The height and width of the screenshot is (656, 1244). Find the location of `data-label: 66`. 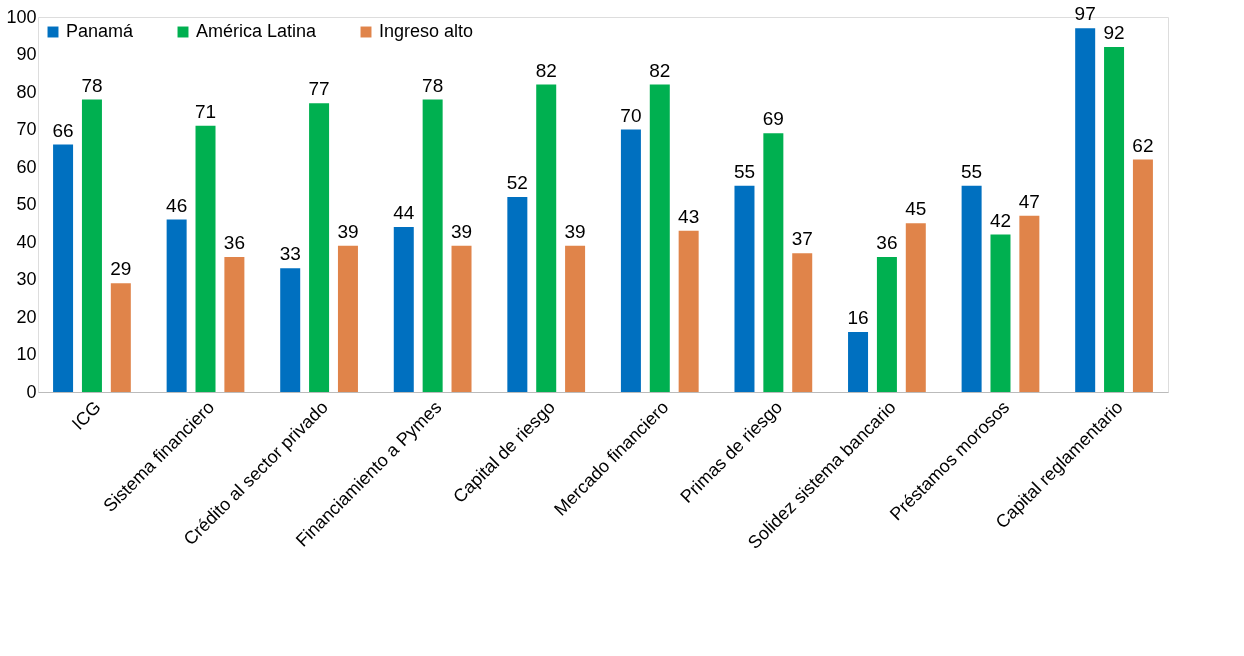

data-label: 66 is located at coordinates (63, 130).